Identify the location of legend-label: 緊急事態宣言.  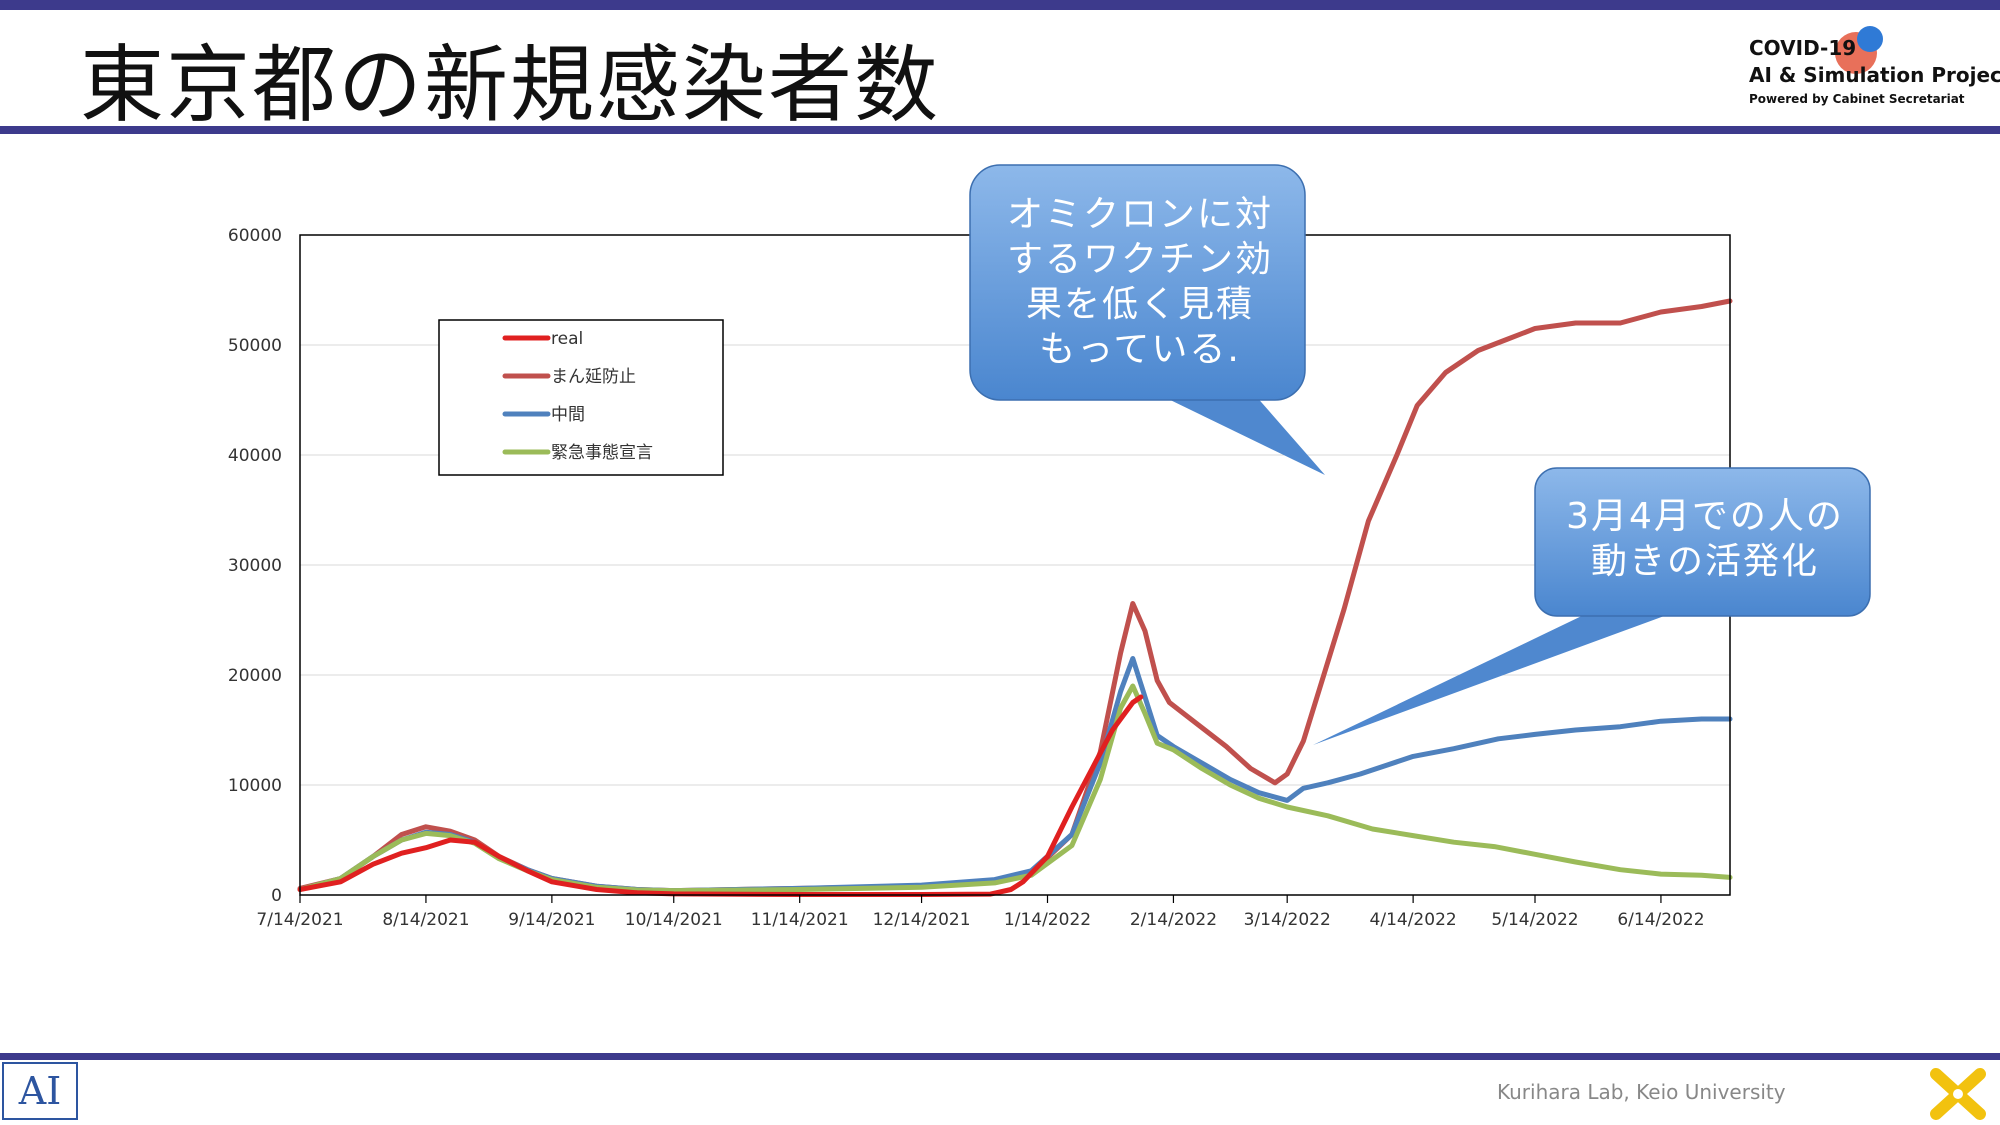
(602, 453).